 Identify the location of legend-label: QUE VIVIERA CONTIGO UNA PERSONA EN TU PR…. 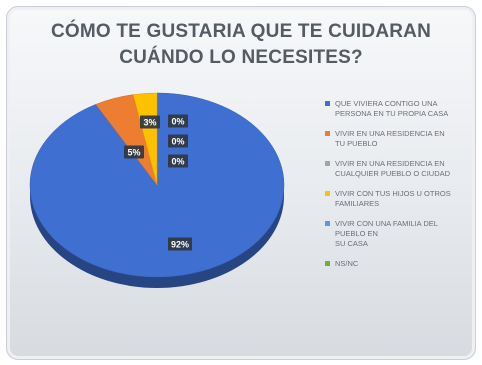
(392, 108).